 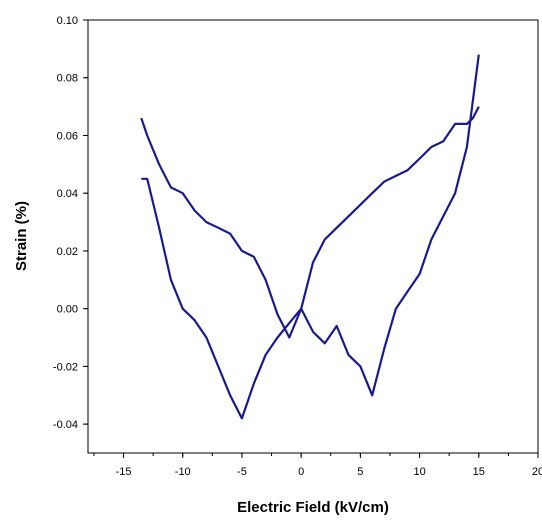 What do you see at coordinates (419, 472) in the screenshot?
I see `x-tick-label: 10` at bounding box center [419, 472].